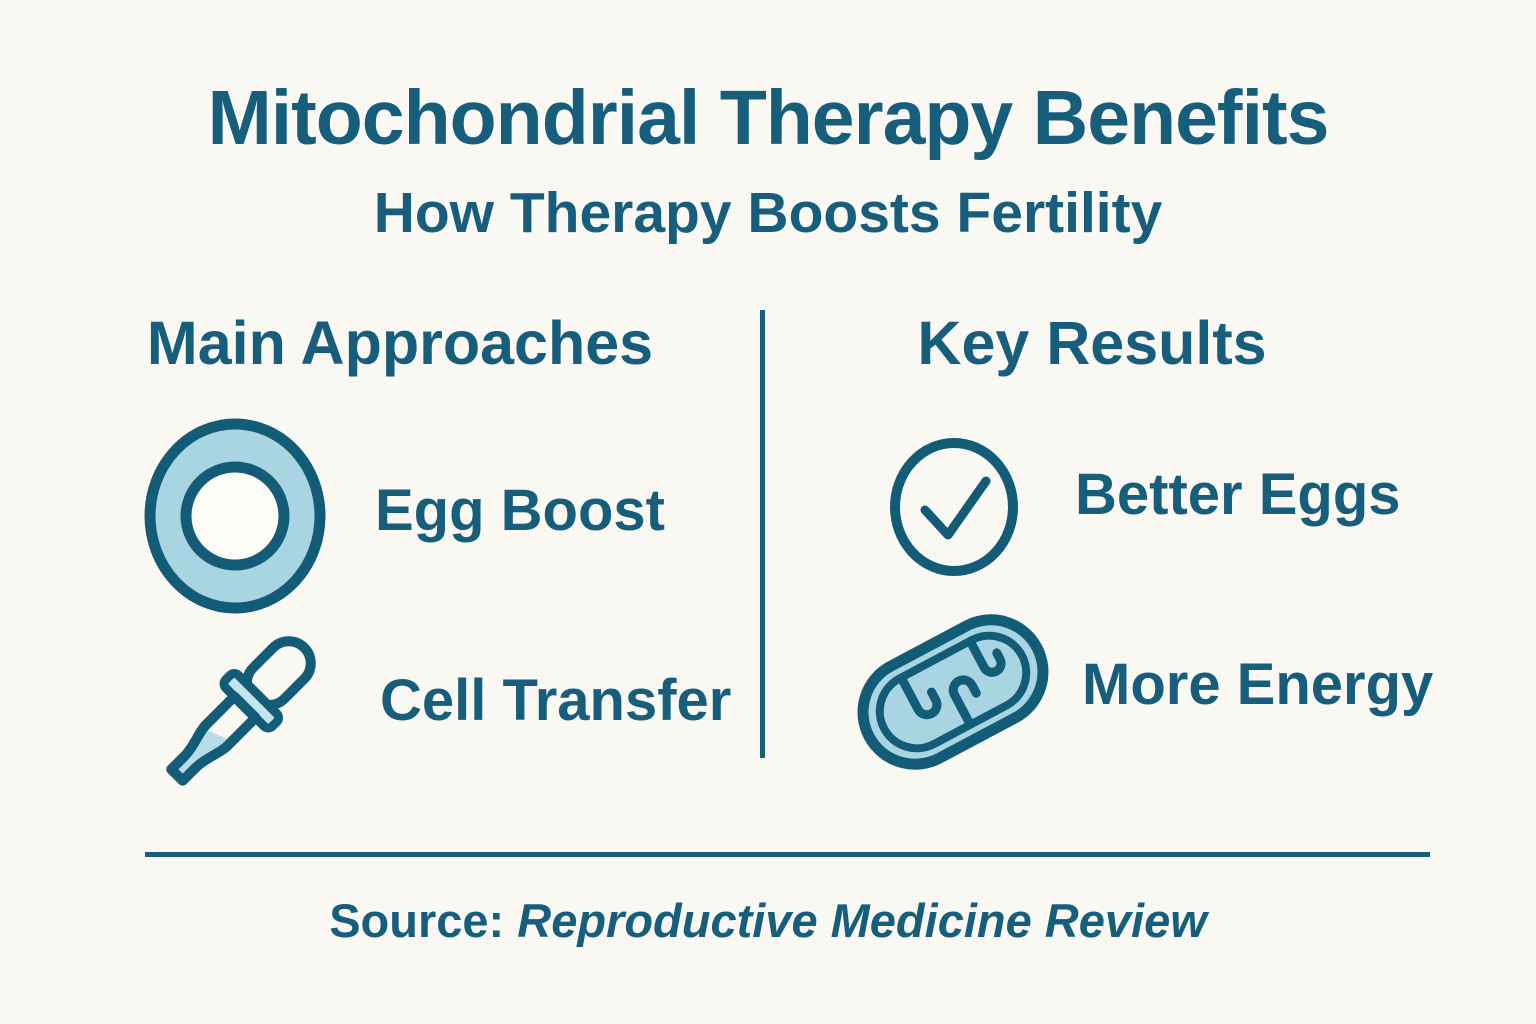  What do you see at coordinates (762, 534) in the screenshot?
I see `column-divider` at bounding box center [762, 534].